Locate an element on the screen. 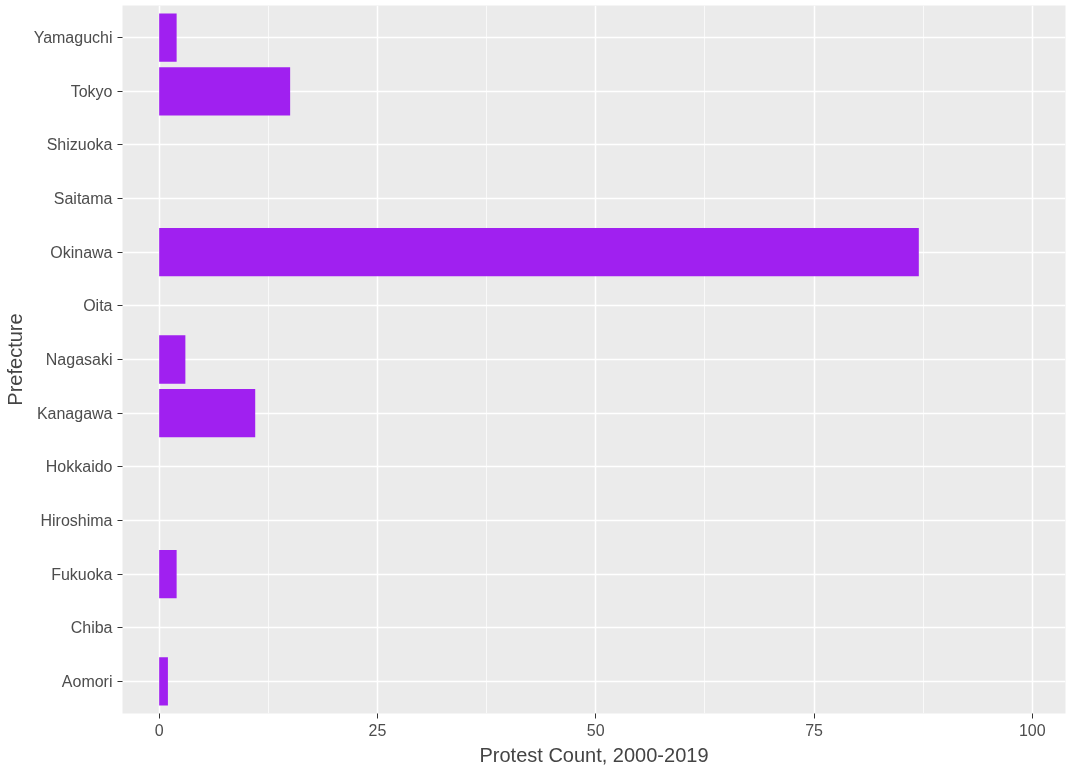 This screenshot has width=1074, height=772. x-tick-label: 0 is located at coordinates (159, 730).